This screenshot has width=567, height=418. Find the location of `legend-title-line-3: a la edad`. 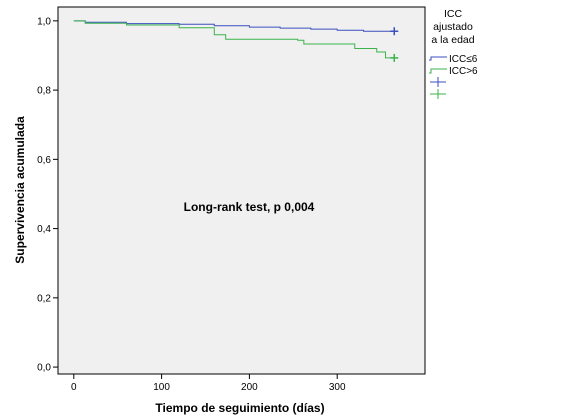

legend-title-line-3: a la edad is located at coordinates (452, 40).